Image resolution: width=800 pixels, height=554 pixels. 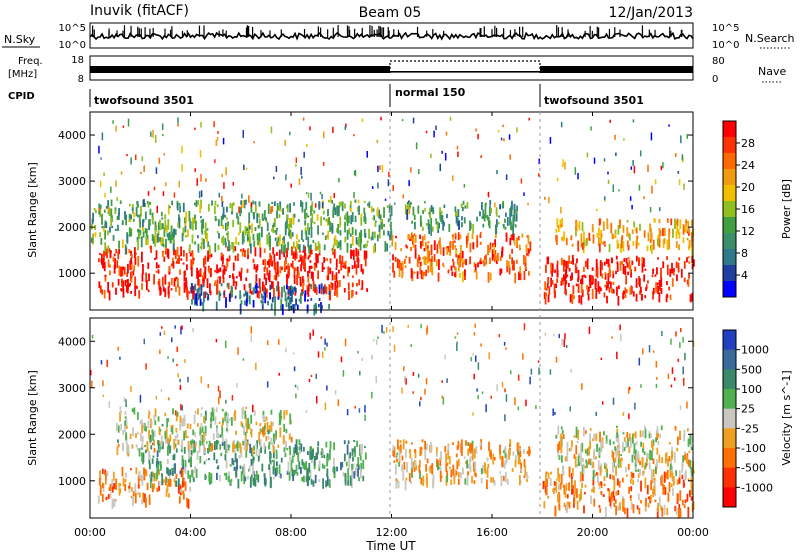 What do you see at coordinates (72, 341) in the screenshot?
I see `y-tick-label: 4000` at bounding box center [72, 341].